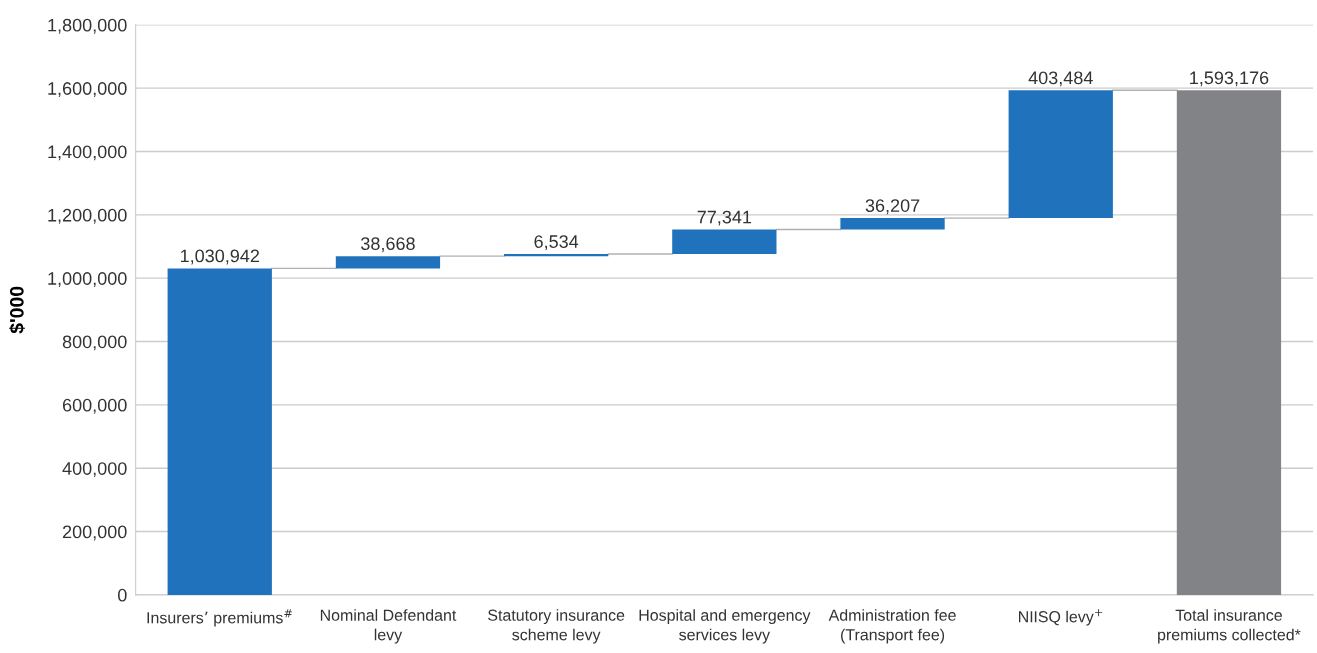 The image size is (1317, 653). I want to click on x-tick-label: Insurers’ premiums$^{#}$, so click(220, 618).